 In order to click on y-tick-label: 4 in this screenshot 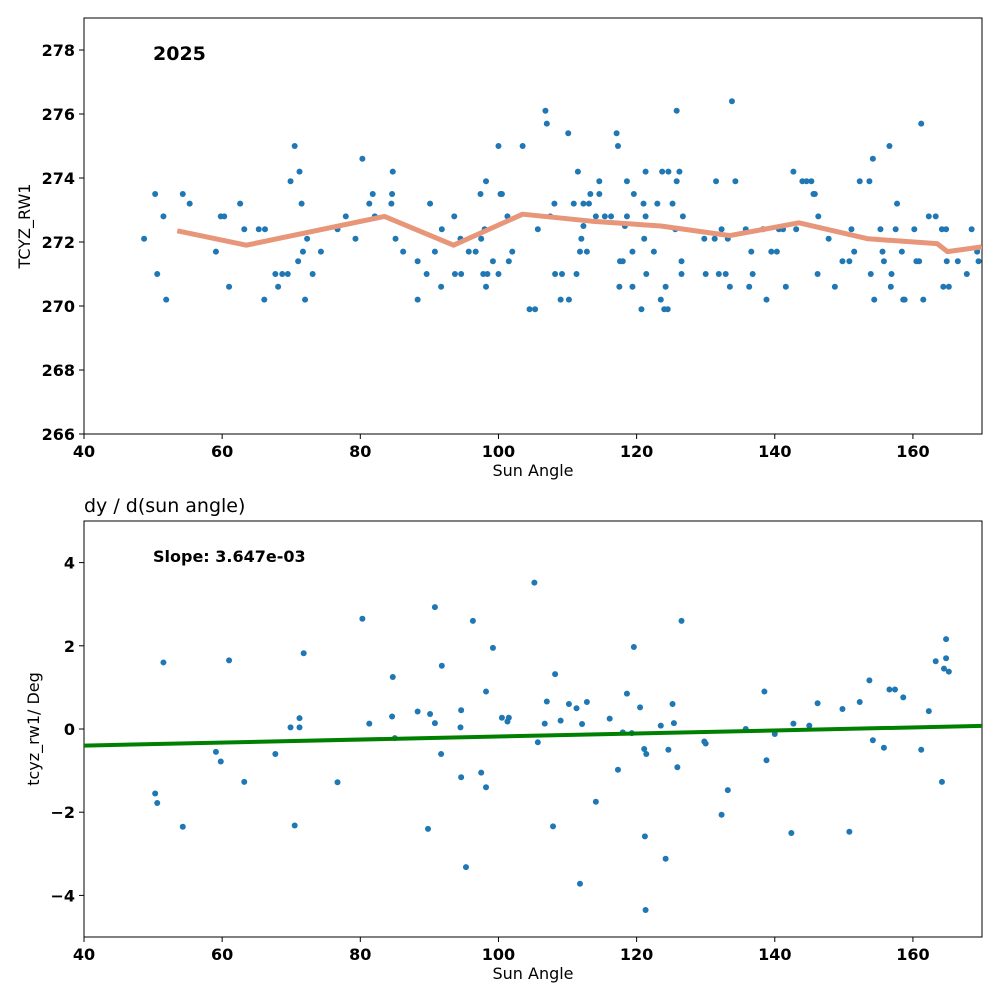, I will do `click(69, 563)`.